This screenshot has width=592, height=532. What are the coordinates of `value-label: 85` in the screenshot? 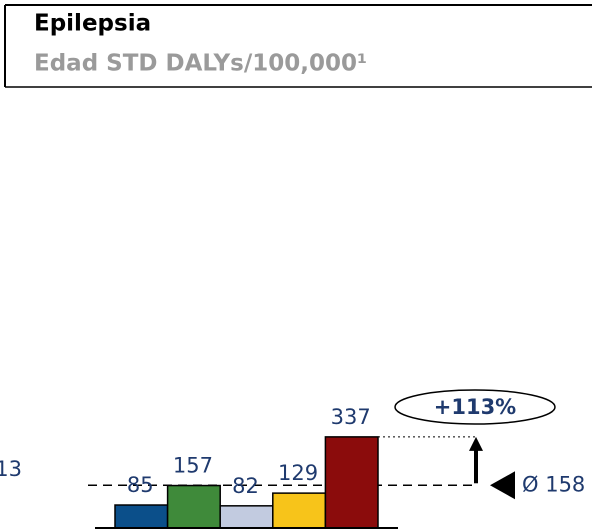 It's located at (140, 485).